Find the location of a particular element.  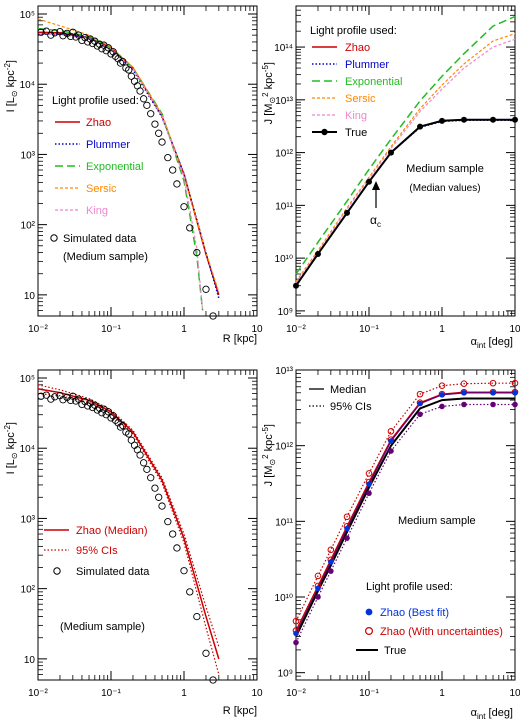

y-axis-label: I [L⊙ kpc-2] is located at coordinates (11, 86).